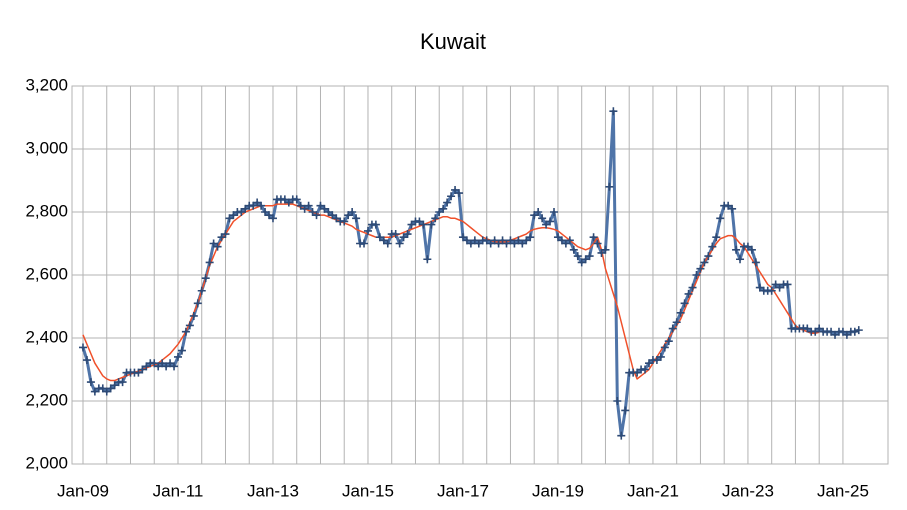 The height and width of the screenshot is (510, 907). I want to click on x-tick-label: Jan-13, so click(273, 490).